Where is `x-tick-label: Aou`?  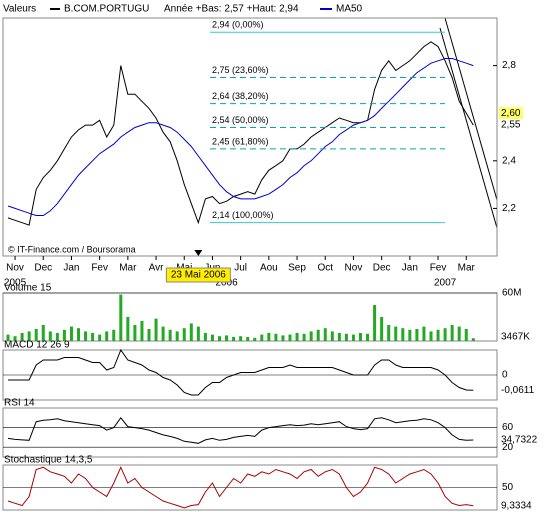 x-tick-label: Aou is located at coordinates (269, 268).